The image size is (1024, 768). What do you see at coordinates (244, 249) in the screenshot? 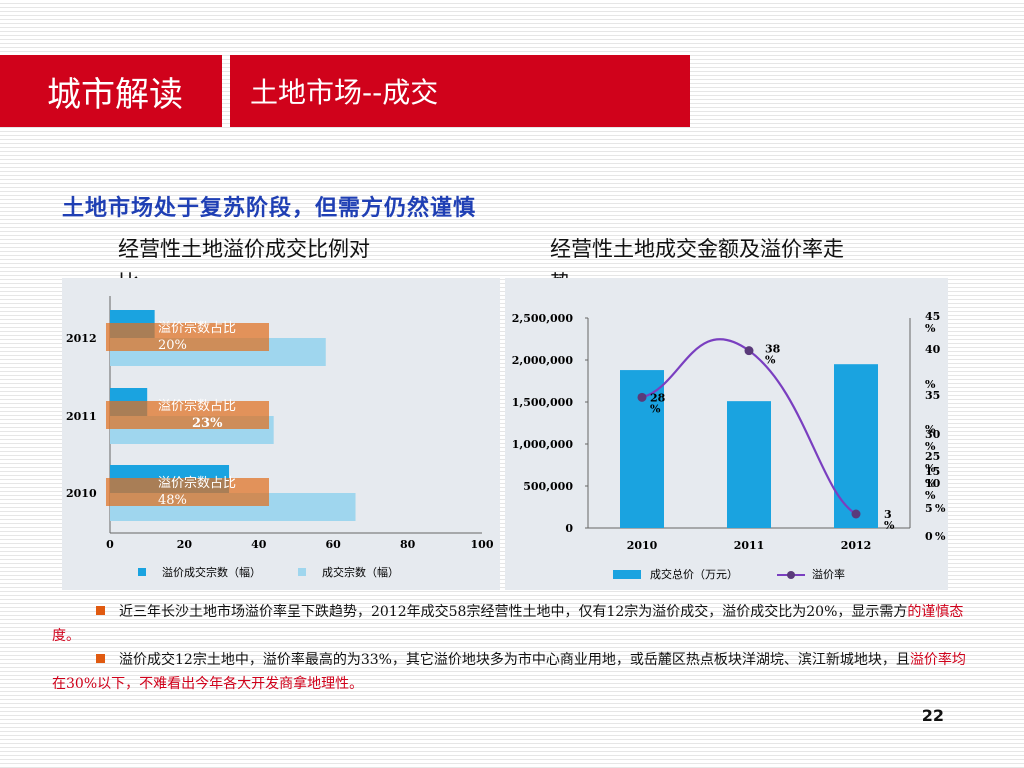
I see `left-chart-title-line1: 经营性土地溢价成交比例对` at bounding box center [244, 249].